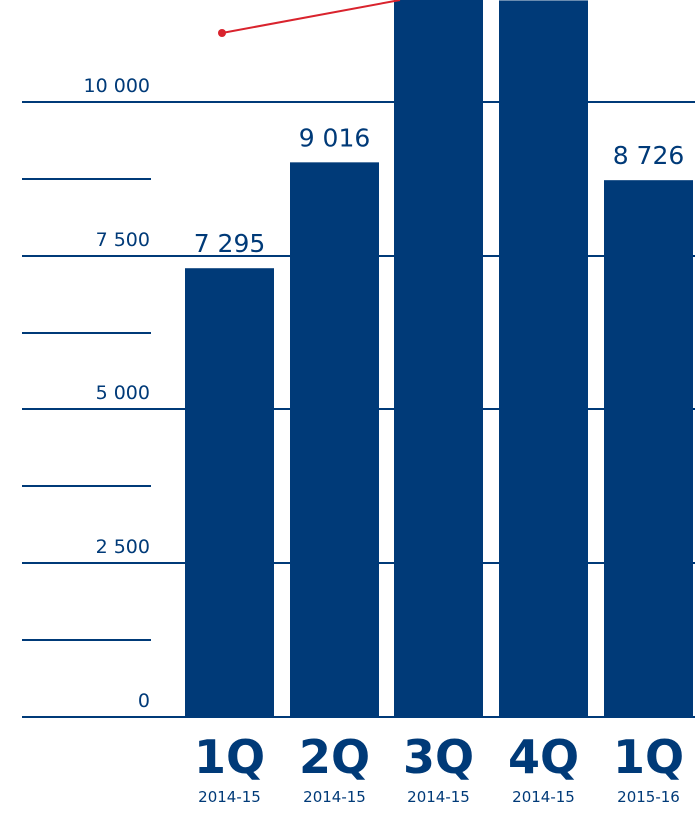 The height and width of the screenshot is (813, 695). Describe the element at coordinates (438, 757) in the screenshot. I see `category-quarter-label: 3Q` at that location.